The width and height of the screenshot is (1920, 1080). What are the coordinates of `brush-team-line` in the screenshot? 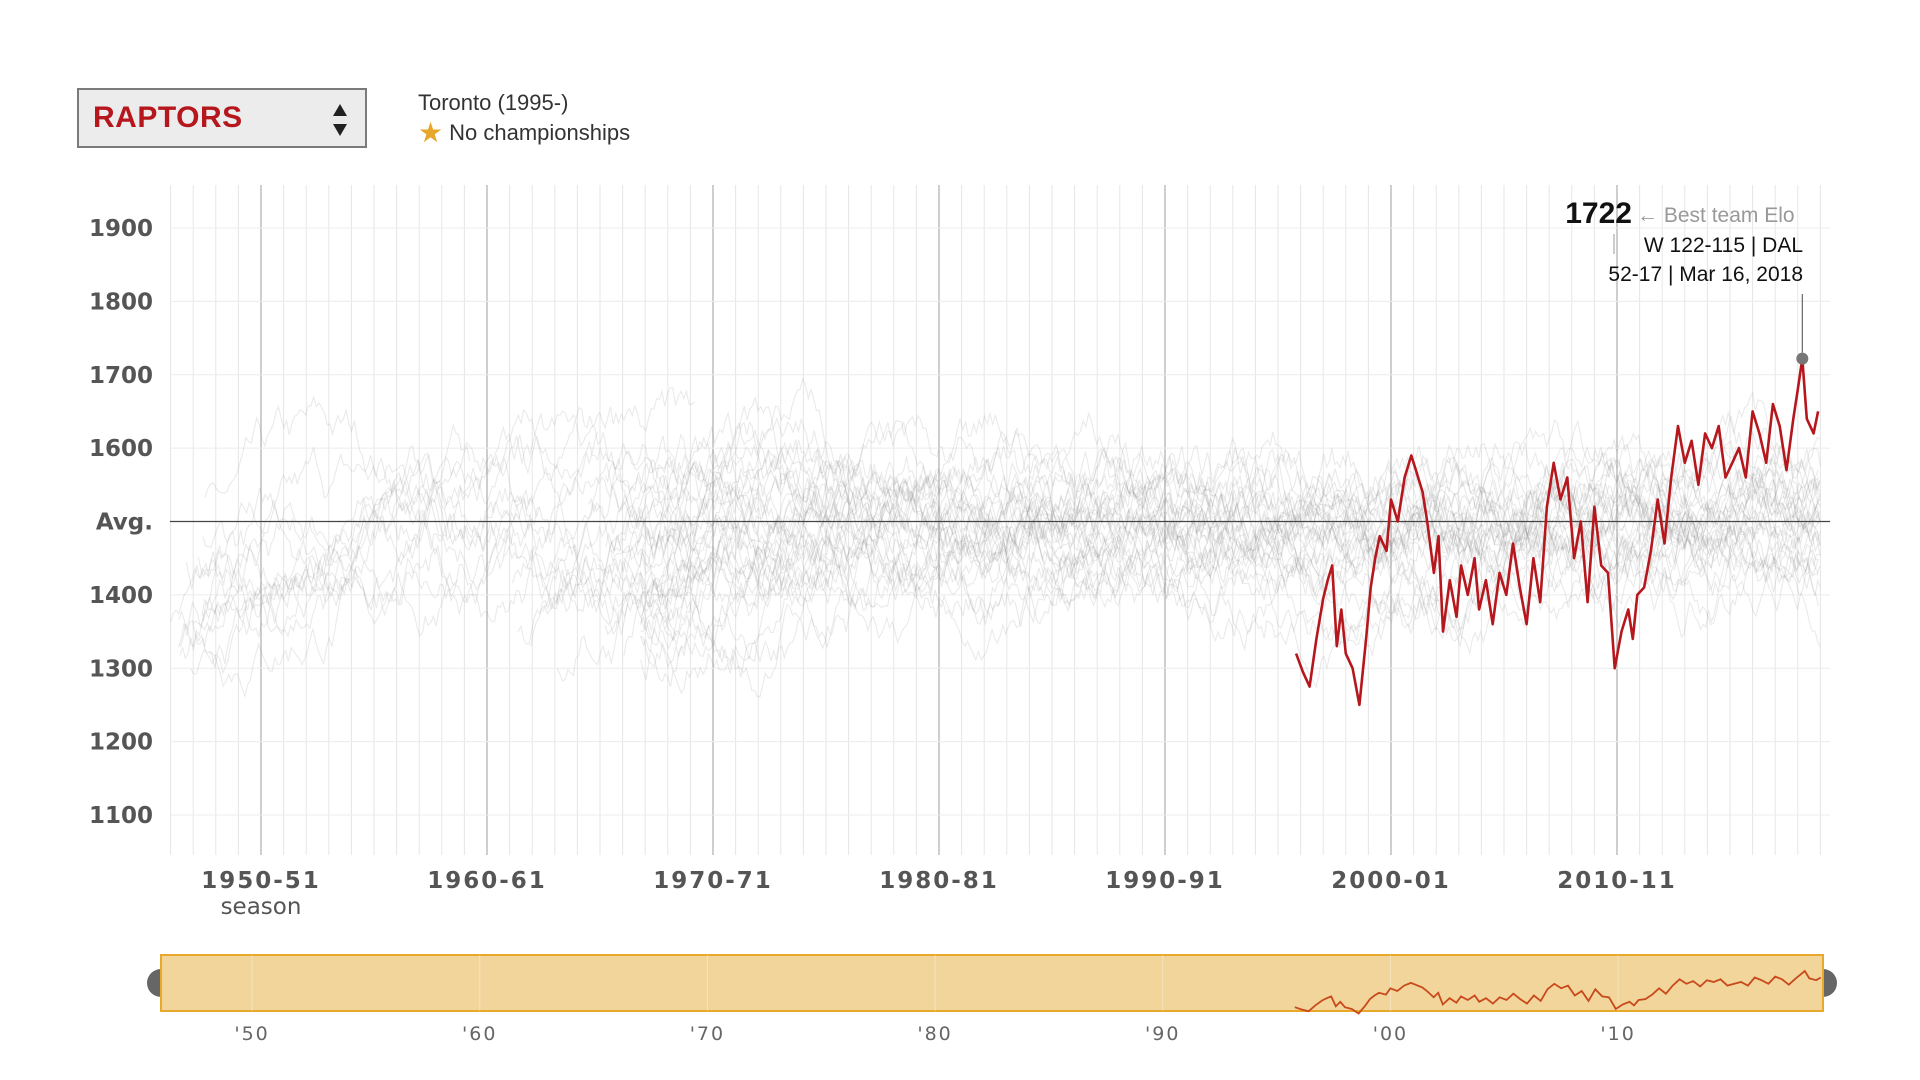 It's located at (1558, 992).